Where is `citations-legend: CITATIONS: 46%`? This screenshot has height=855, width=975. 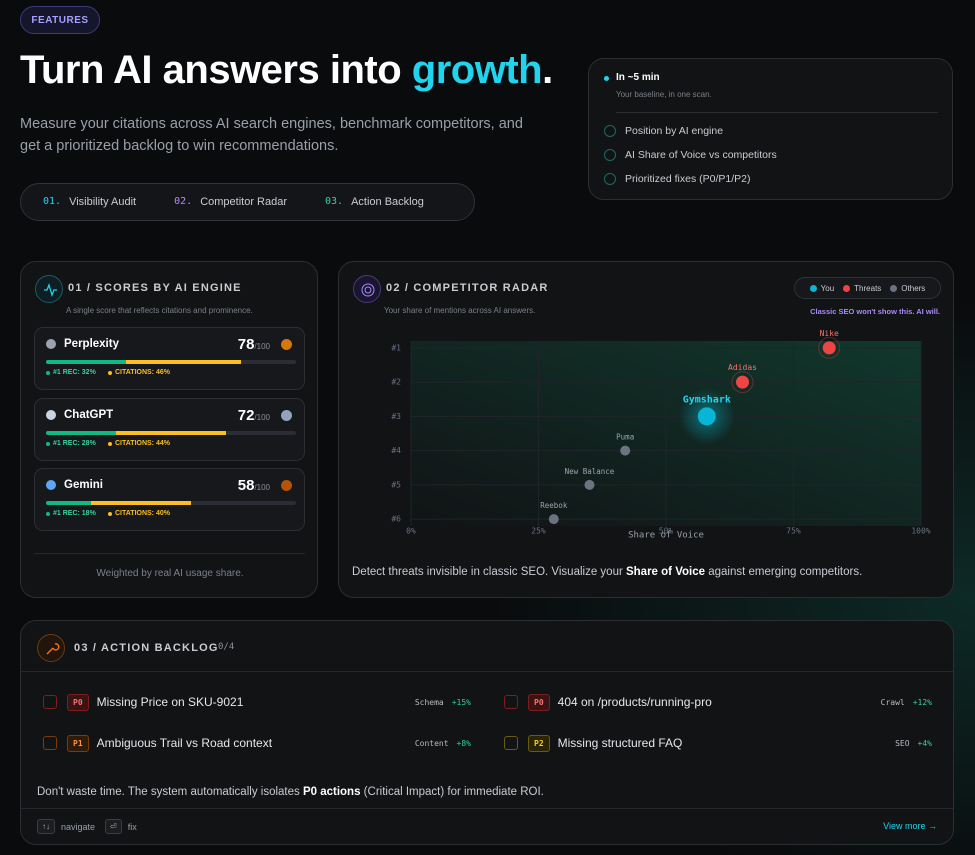 citations-legend: CITATIONS: 46% is located at coordinates (139, 372).